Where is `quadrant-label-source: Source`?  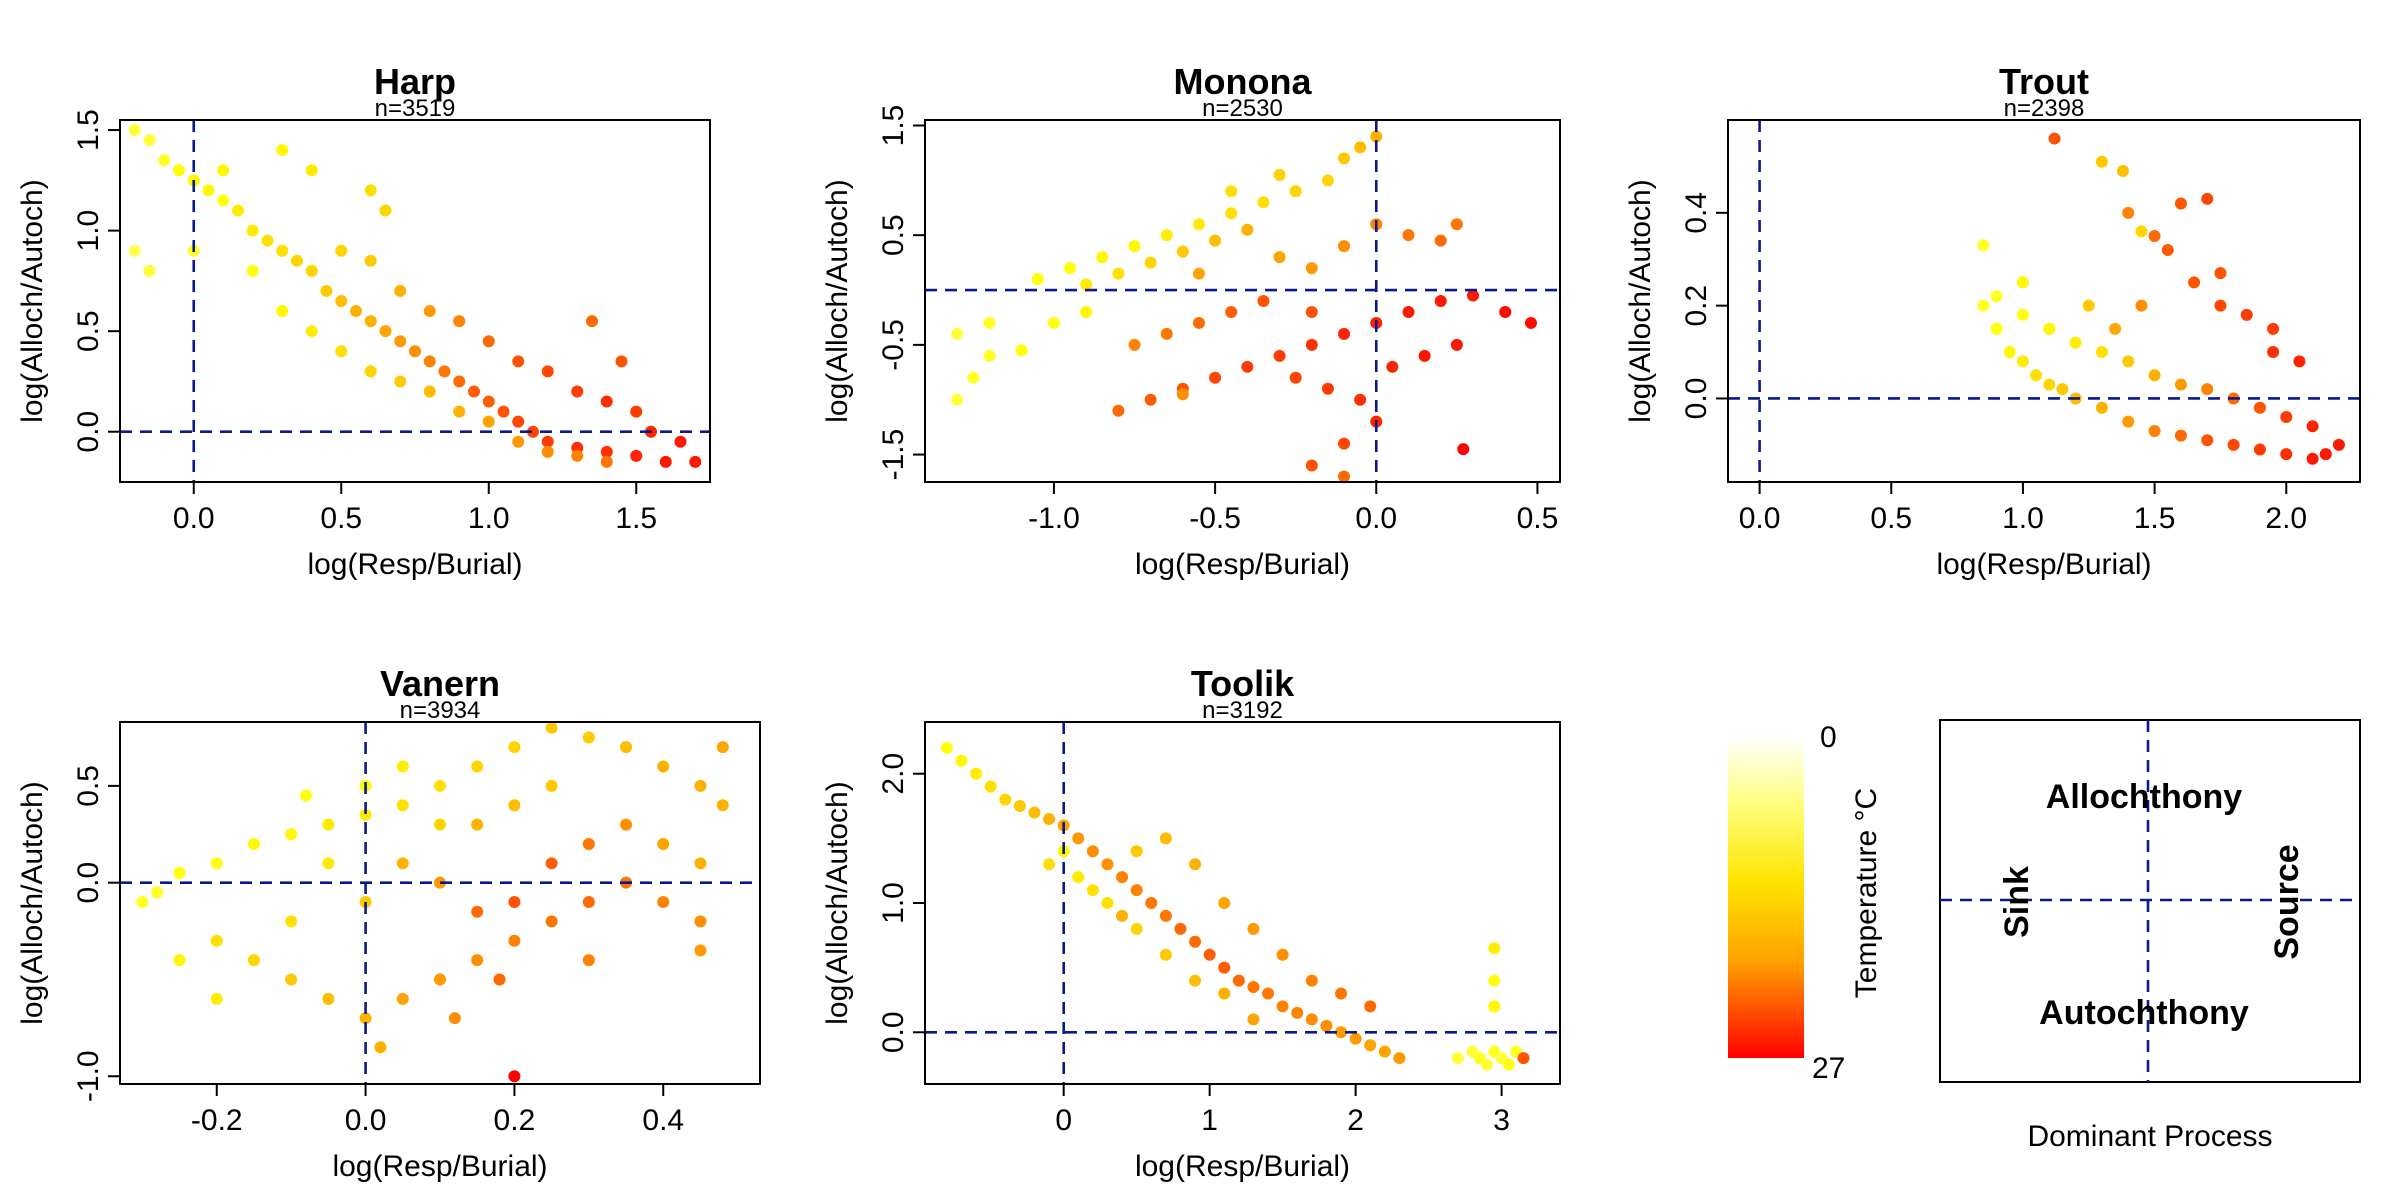
quadrant-label-source: Source is located at coordinates (2287, 901).